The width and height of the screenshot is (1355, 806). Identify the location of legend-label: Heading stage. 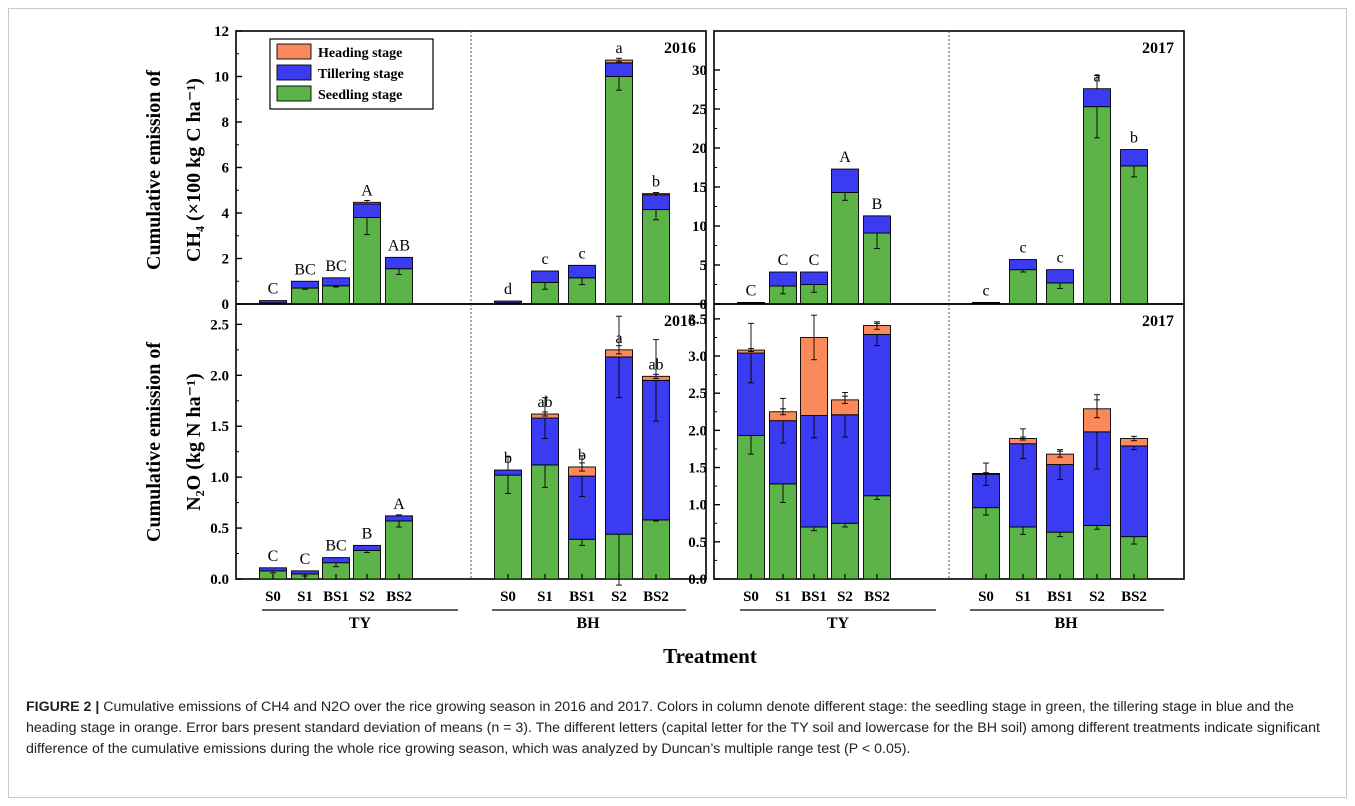
(360, 53).